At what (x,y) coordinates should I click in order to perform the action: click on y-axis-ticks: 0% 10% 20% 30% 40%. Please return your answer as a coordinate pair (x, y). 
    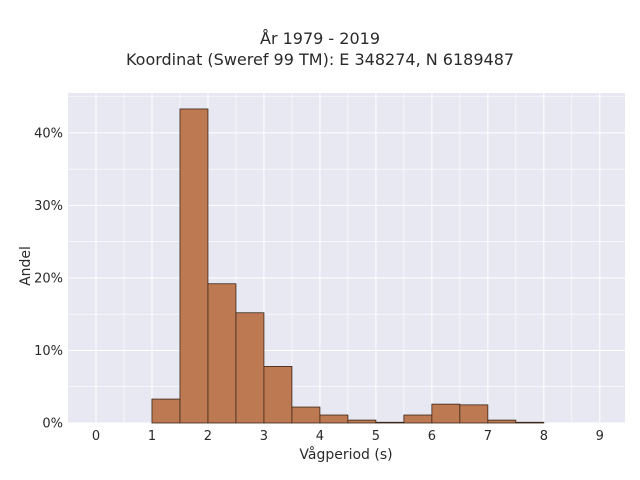
    Looking at the image, I should click on (48, 278).